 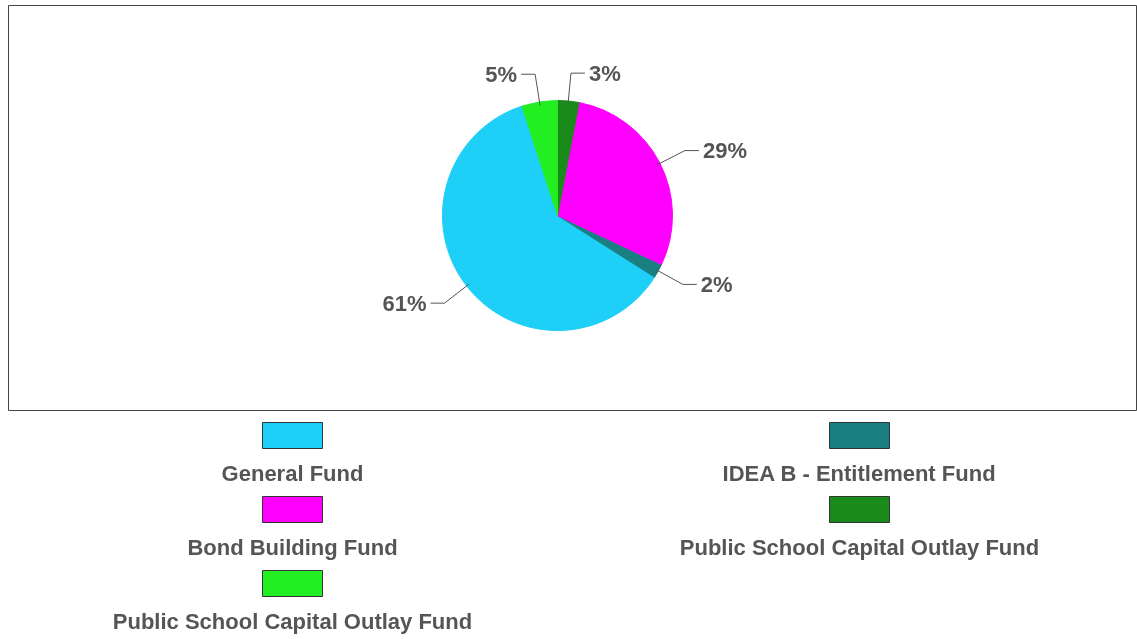 What do you see at coordinates (724, 151) in the screenshot?
I see `data-label: 29%` at bounding box center [724, 151].